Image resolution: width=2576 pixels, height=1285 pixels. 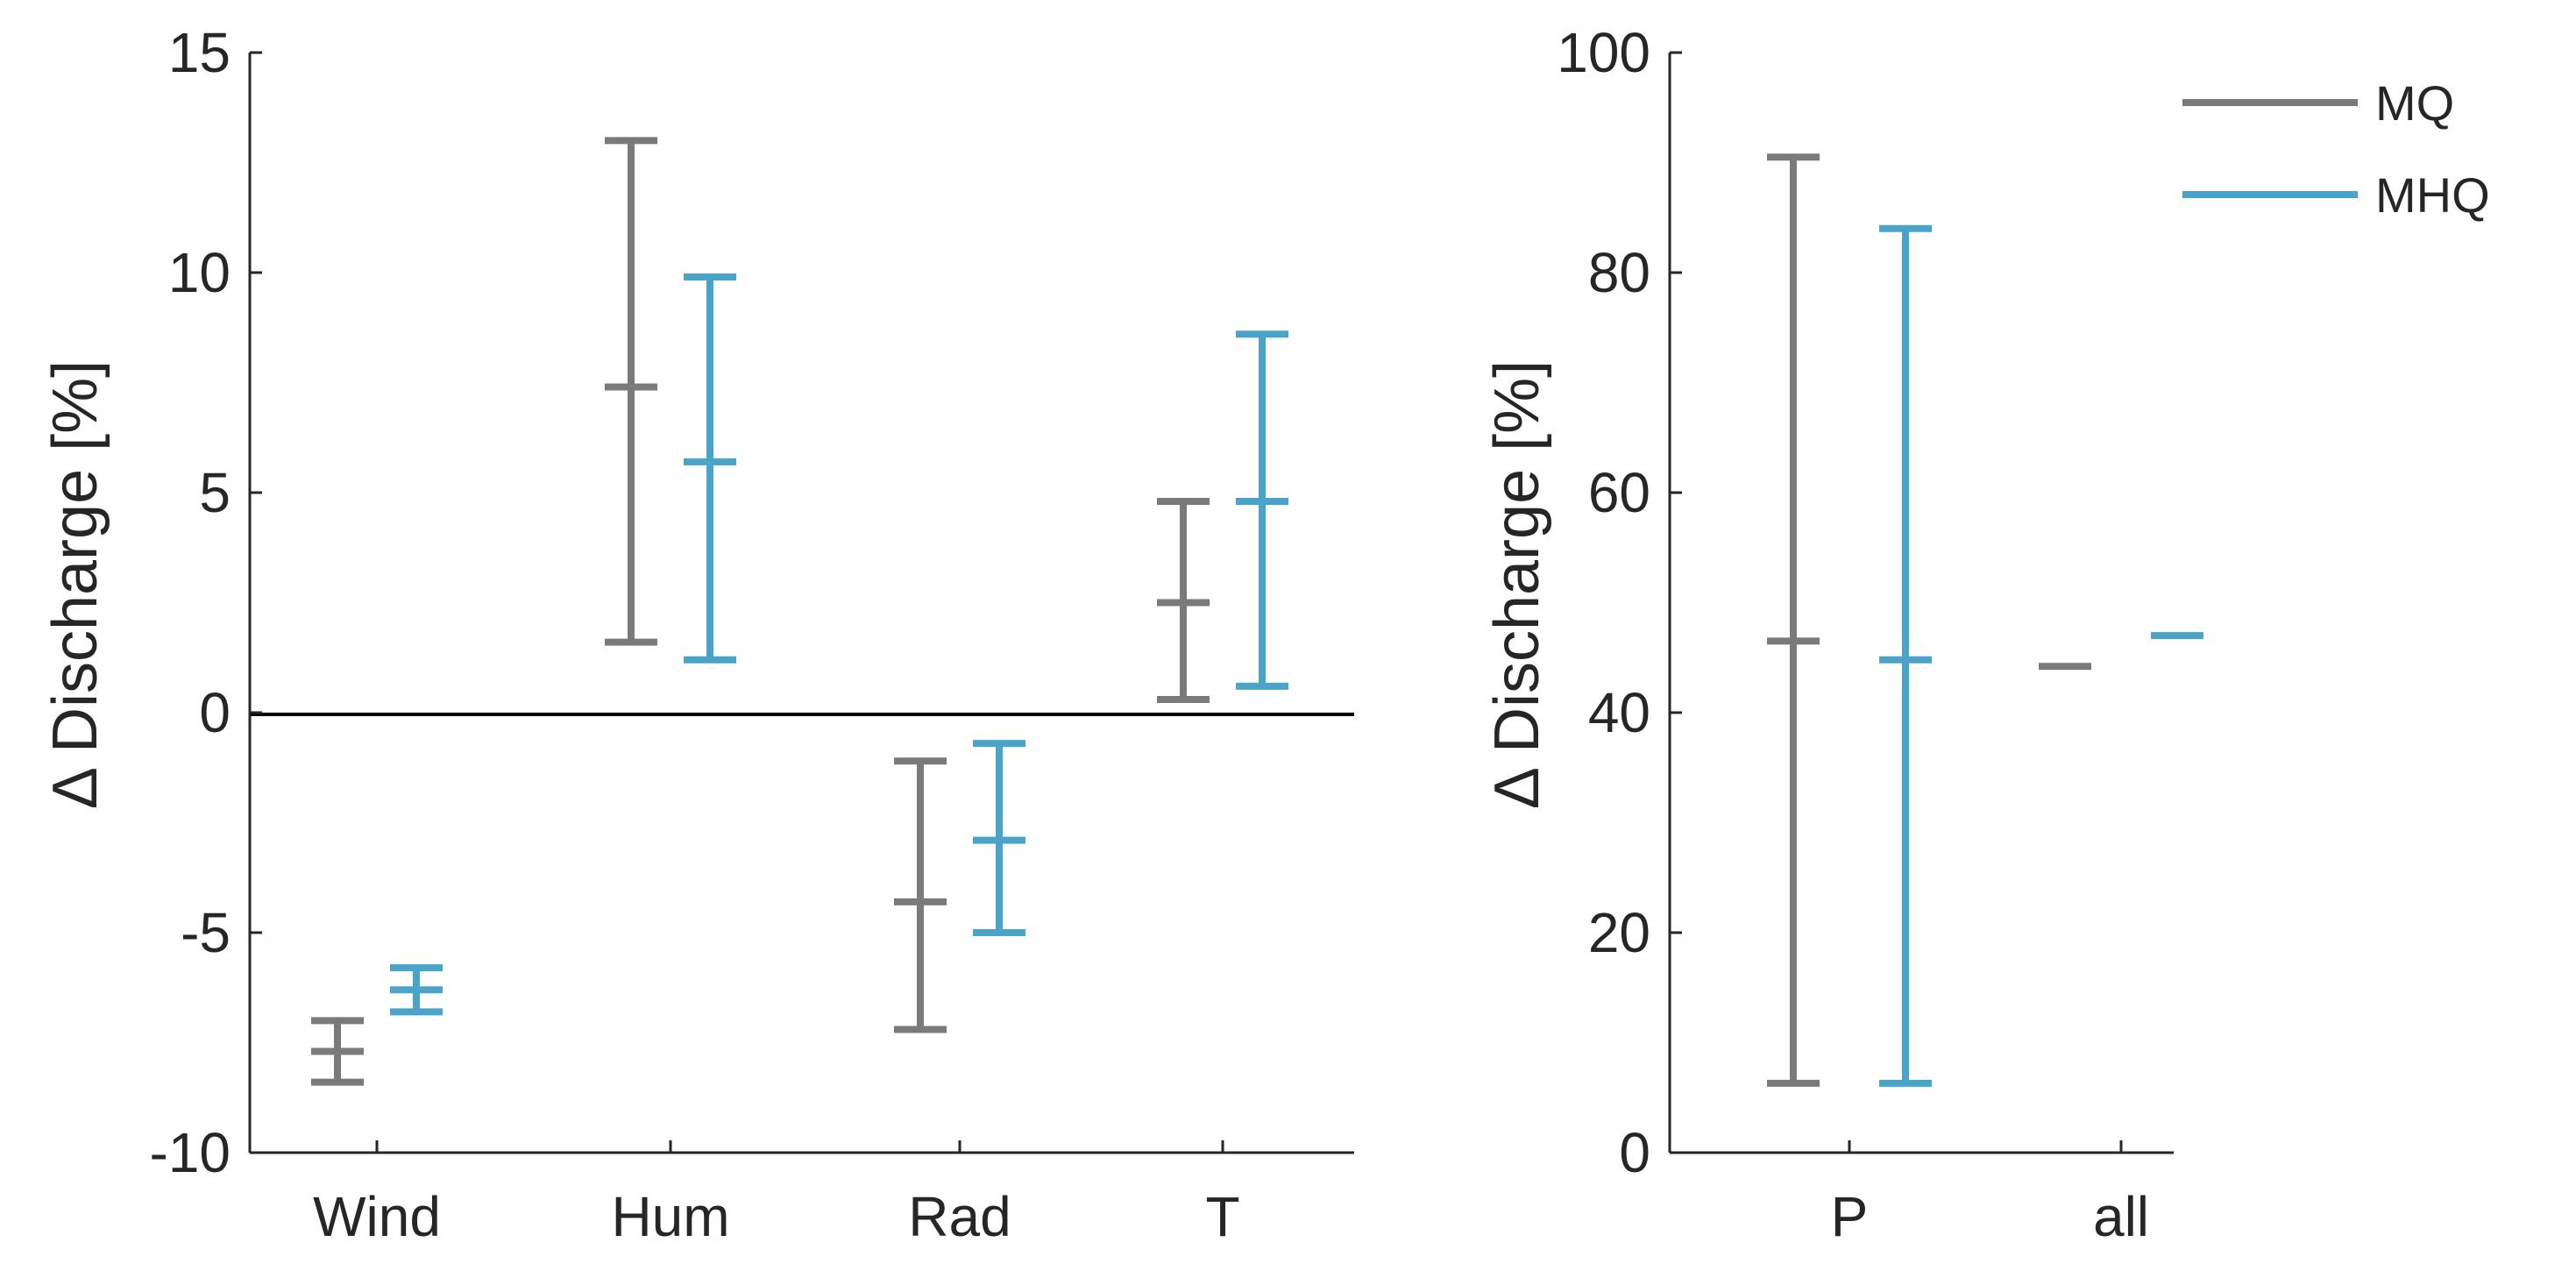 What do you see at coordinates (1619, 492) in the screenshot?
I see `right-y-tick-label: 60` at bounding box center [1619, 492].